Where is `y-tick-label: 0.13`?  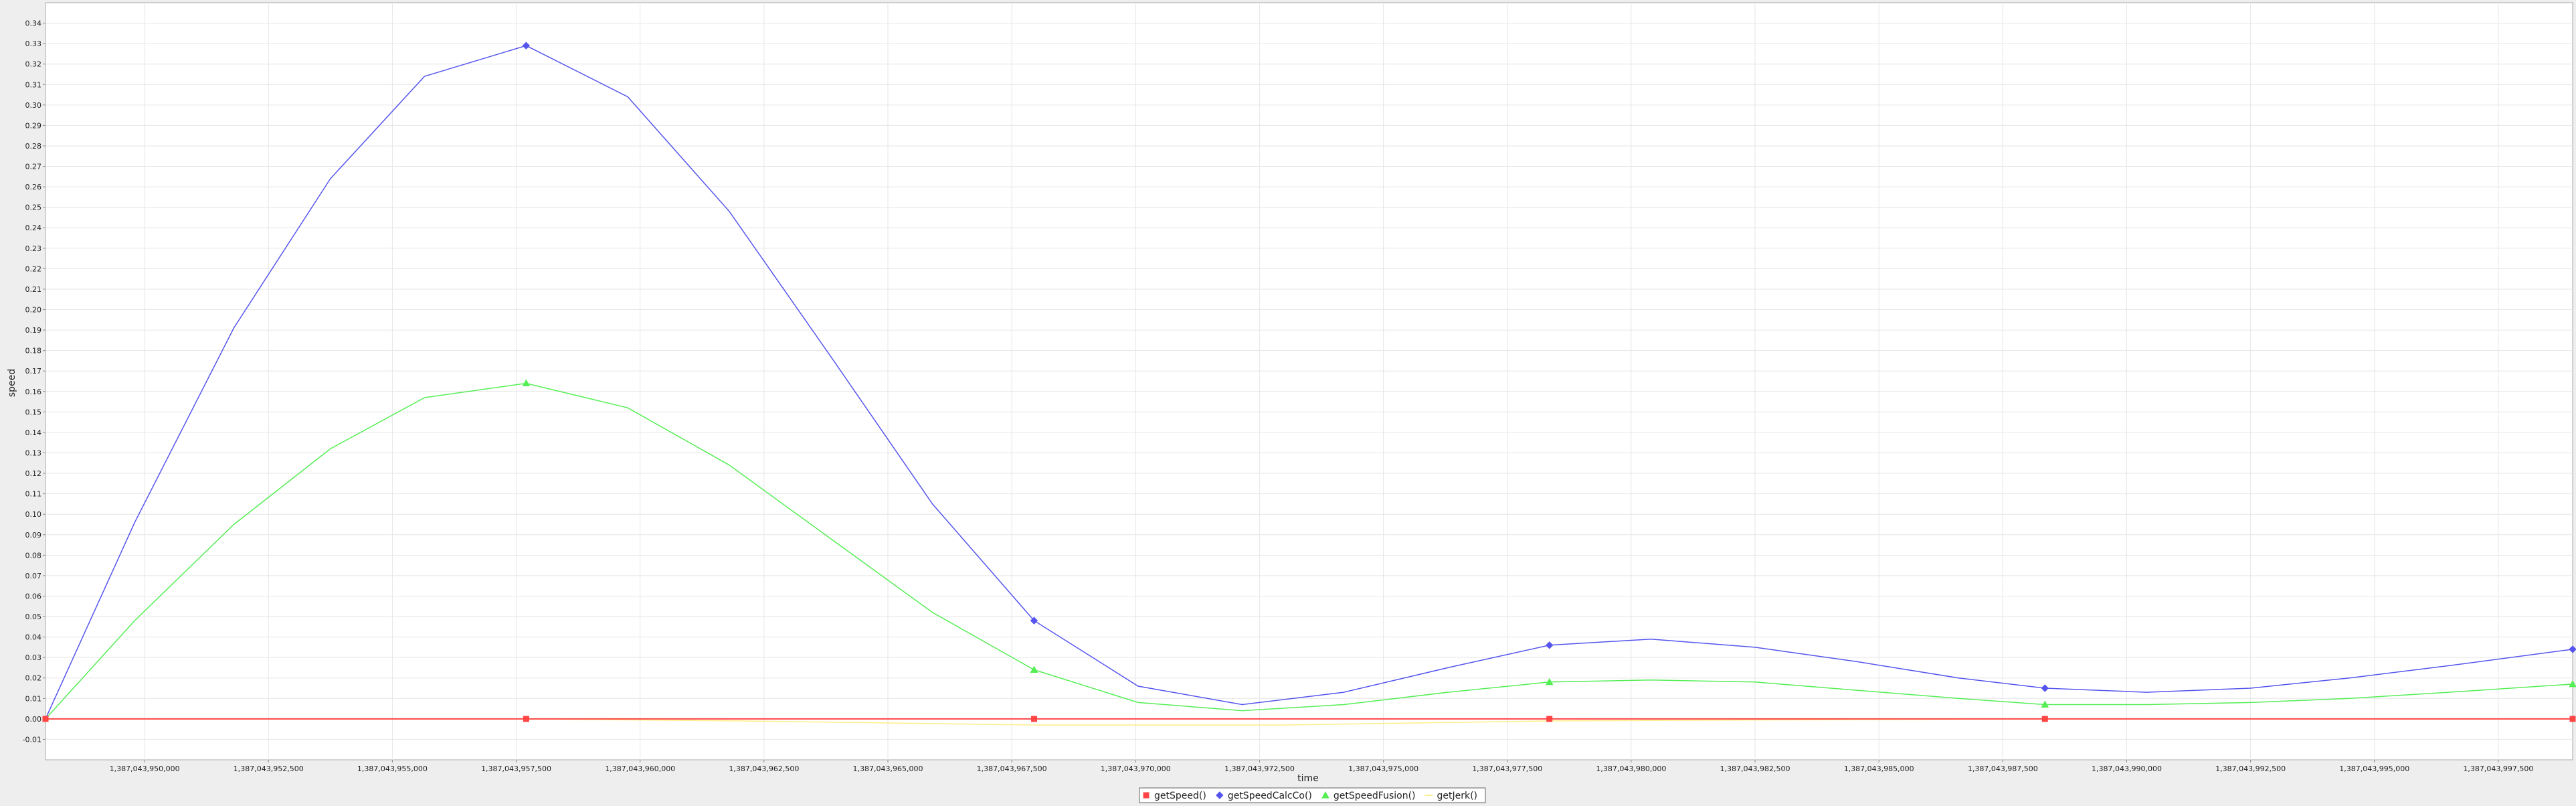 y-tick-label: 0.13 is located at coordinates (33, 453).